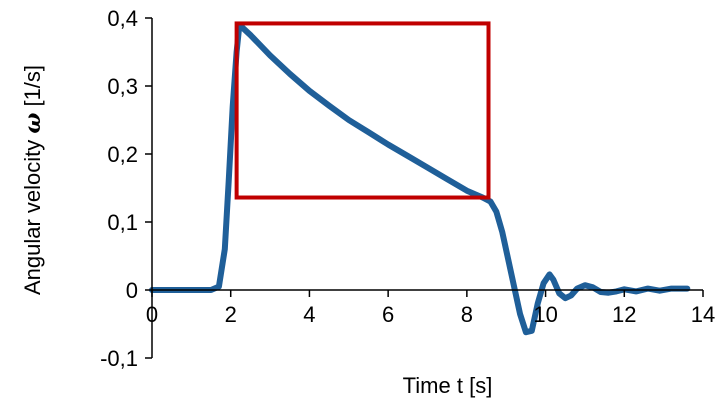  What do you see at coordinates (122, 154) in the screenshot?
I see `y-tick-label: 0,2` at bounding box center [122, 154].